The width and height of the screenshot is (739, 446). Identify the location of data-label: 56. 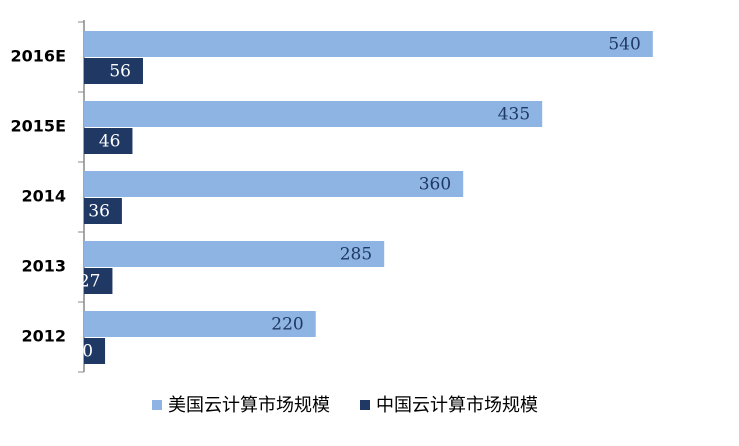
(120, 72).